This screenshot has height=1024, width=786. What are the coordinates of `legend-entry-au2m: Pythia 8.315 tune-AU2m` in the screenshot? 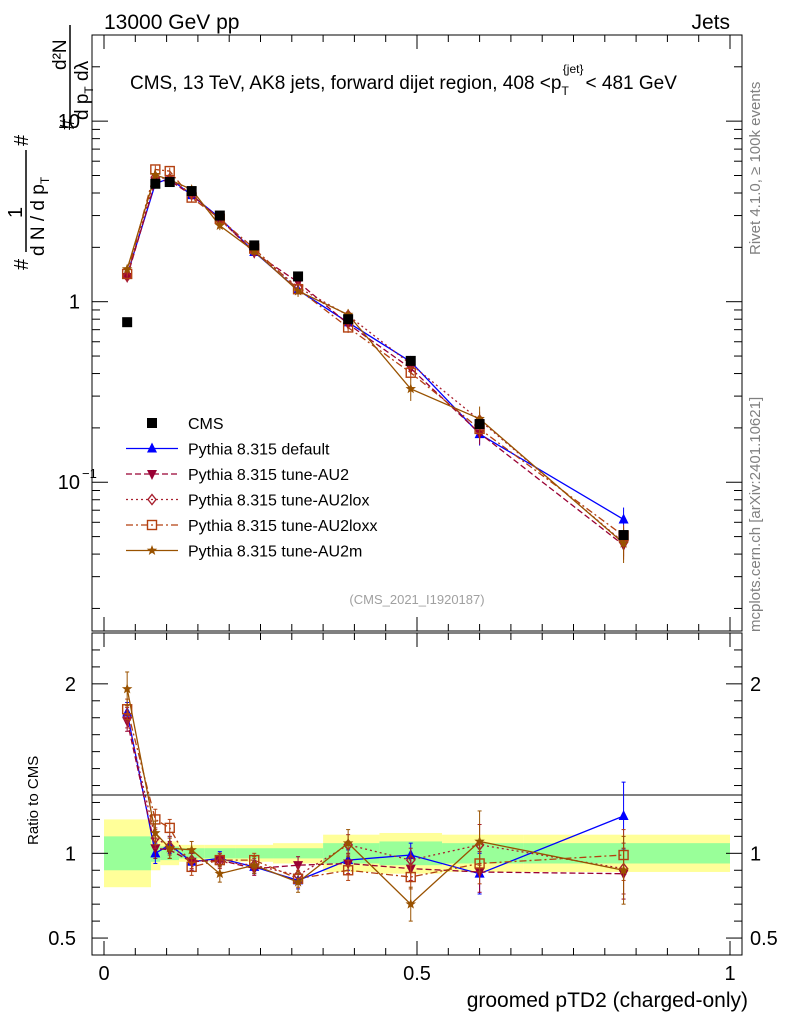 It's located at (244, 552).